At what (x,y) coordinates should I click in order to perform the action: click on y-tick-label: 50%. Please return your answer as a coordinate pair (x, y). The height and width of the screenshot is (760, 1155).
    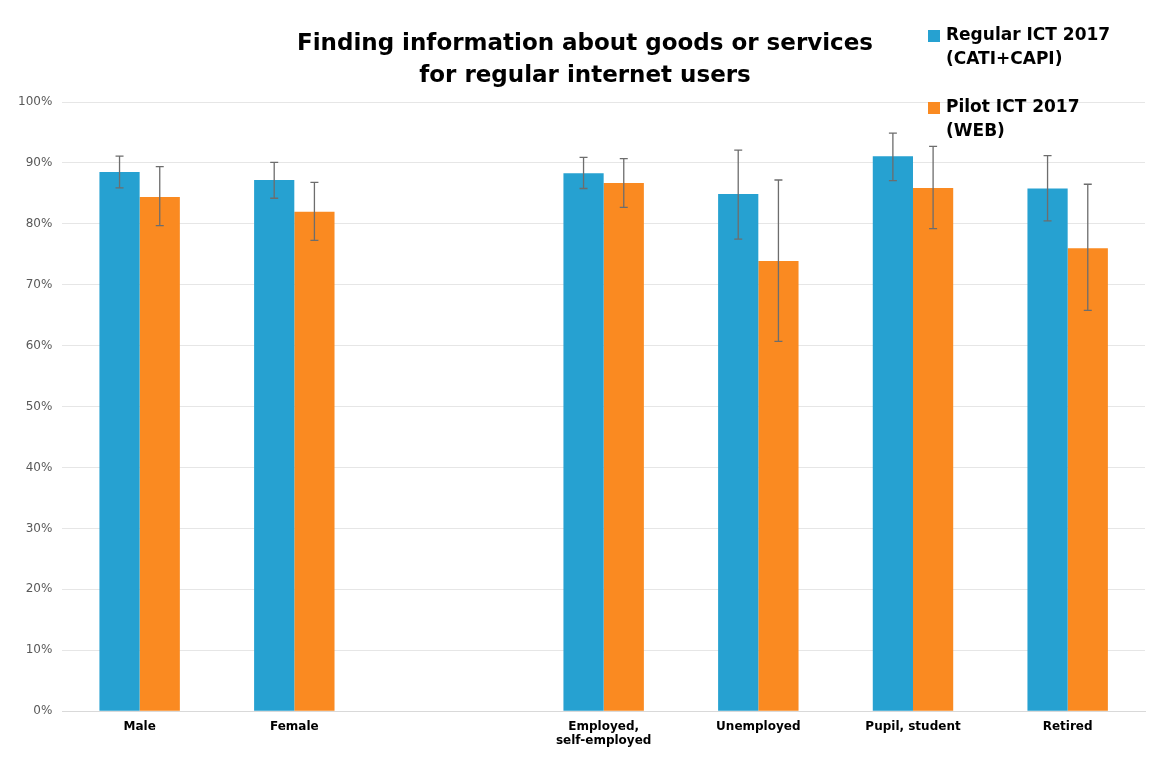
    Looking at the image, I should click on (39, 405).